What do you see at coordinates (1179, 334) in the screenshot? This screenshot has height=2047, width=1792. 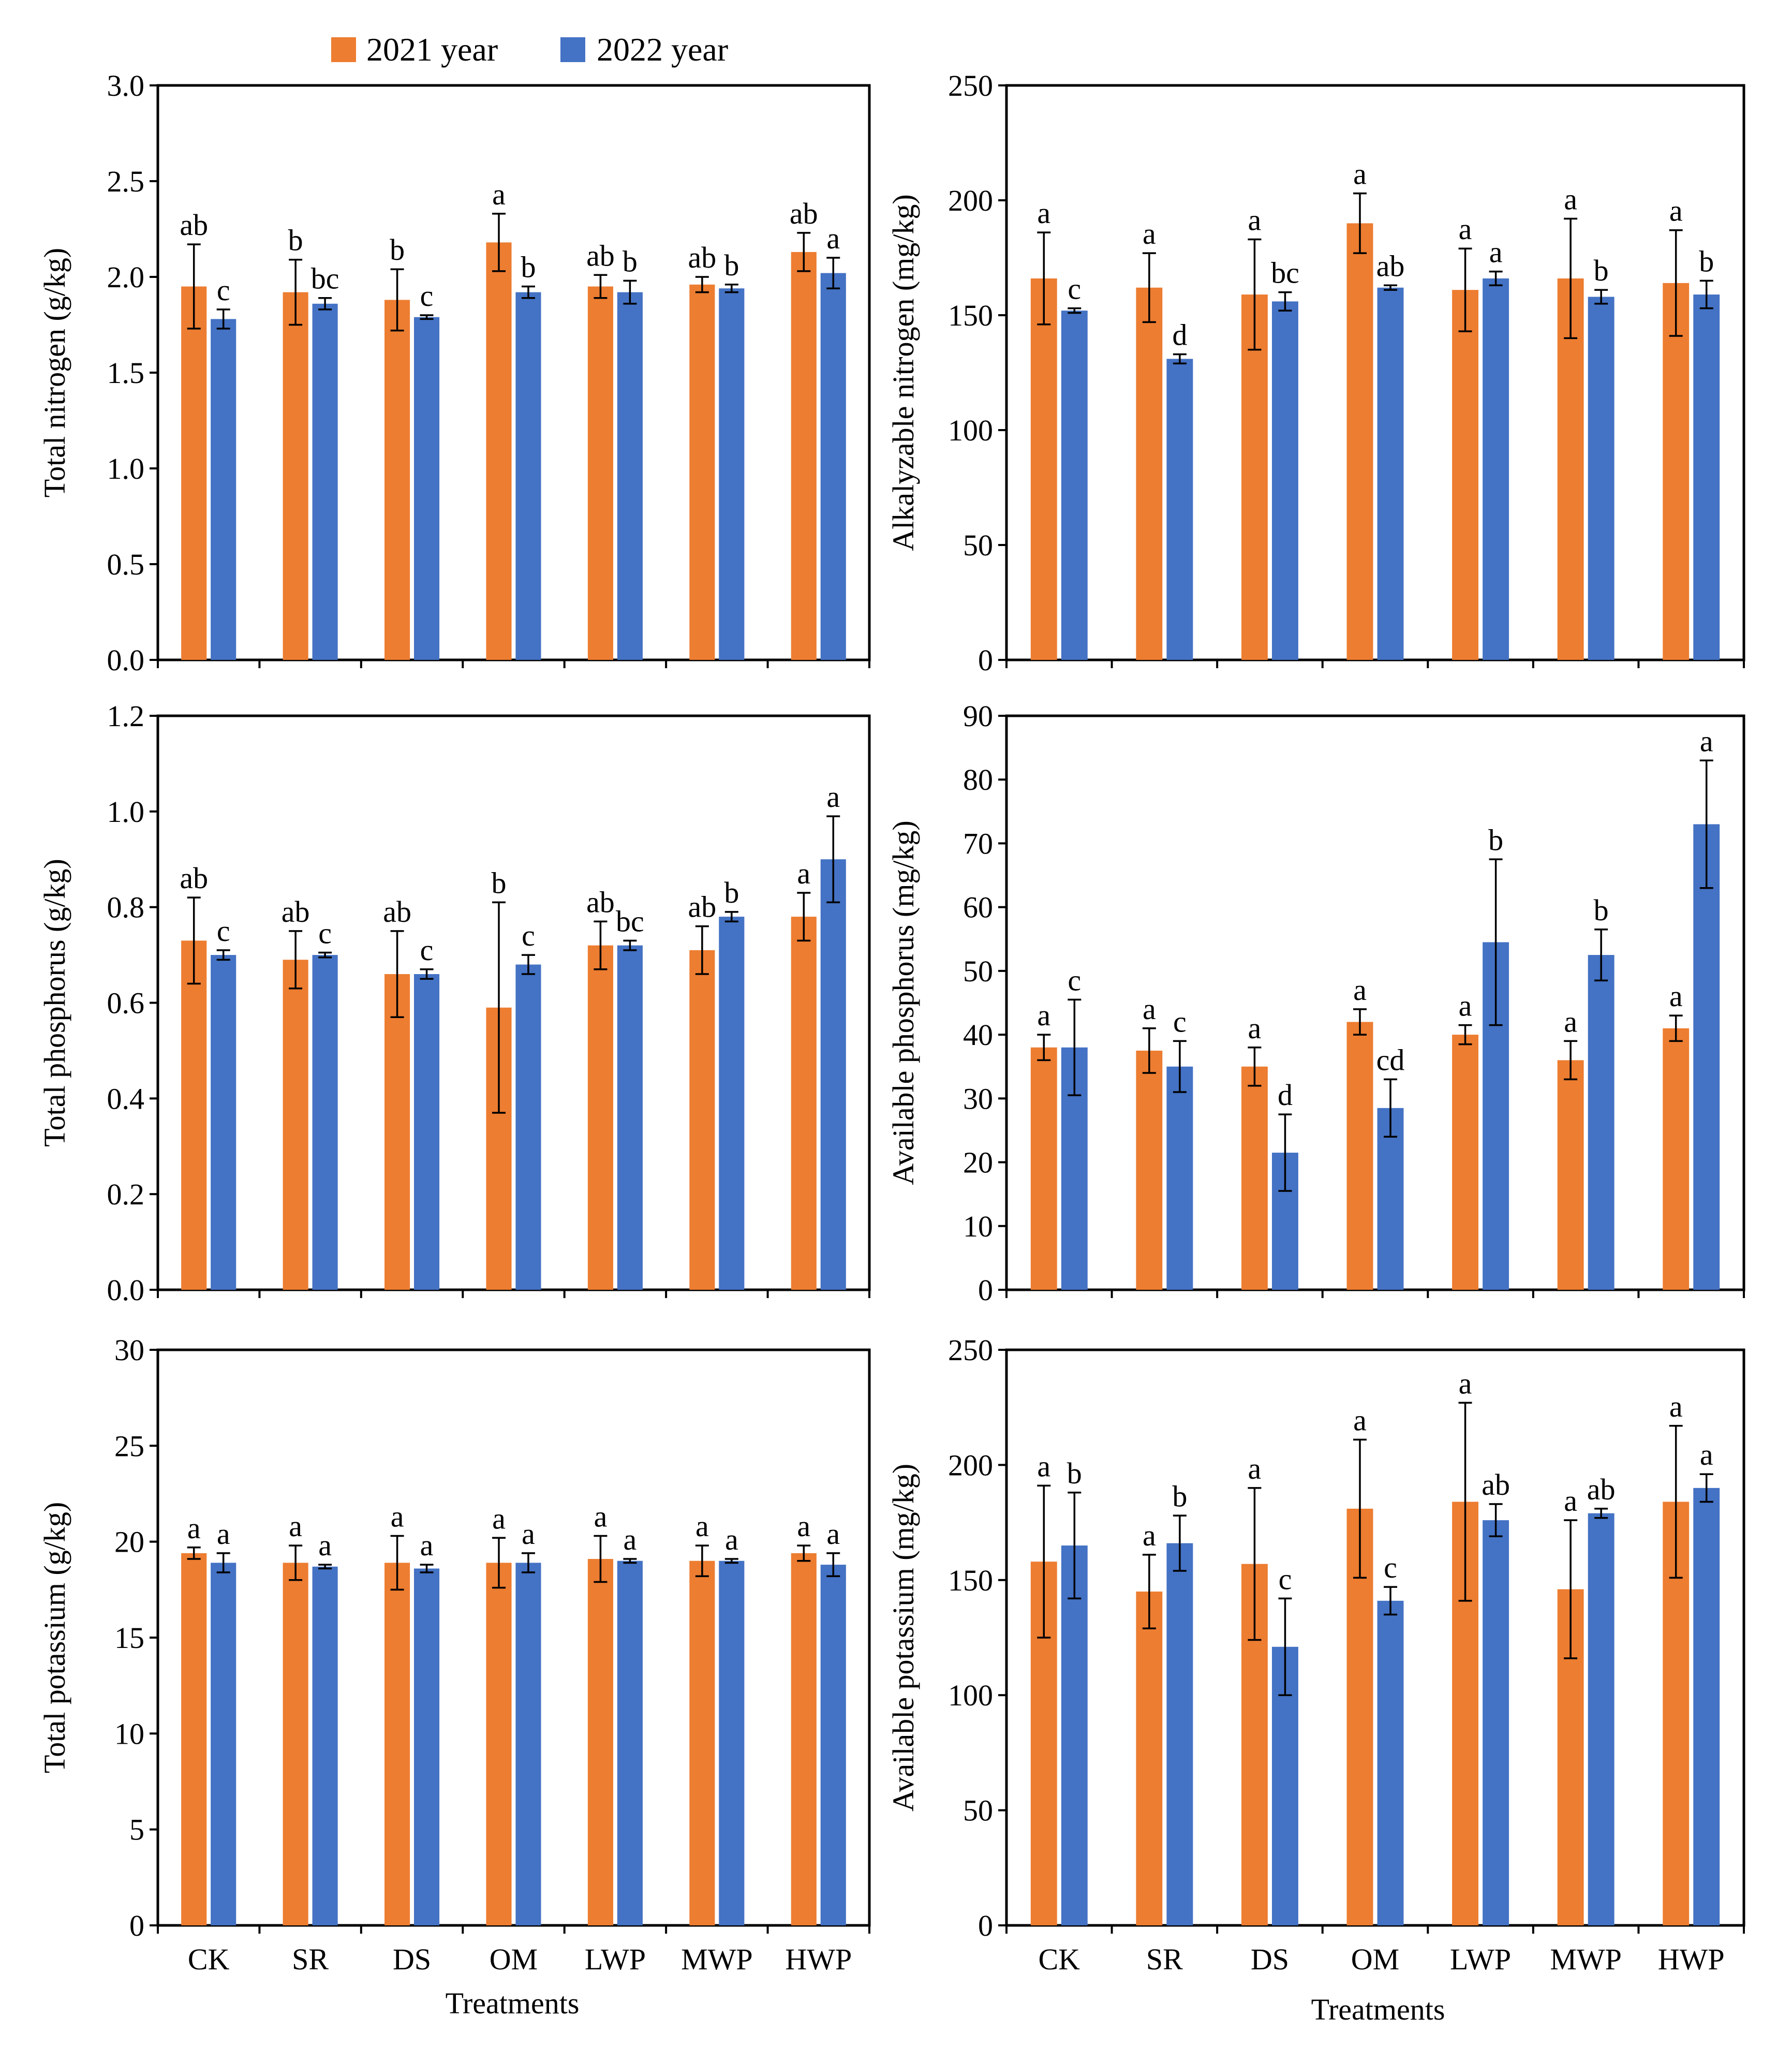 I see `significance-letter: d` at bounding box center [1179, 334].